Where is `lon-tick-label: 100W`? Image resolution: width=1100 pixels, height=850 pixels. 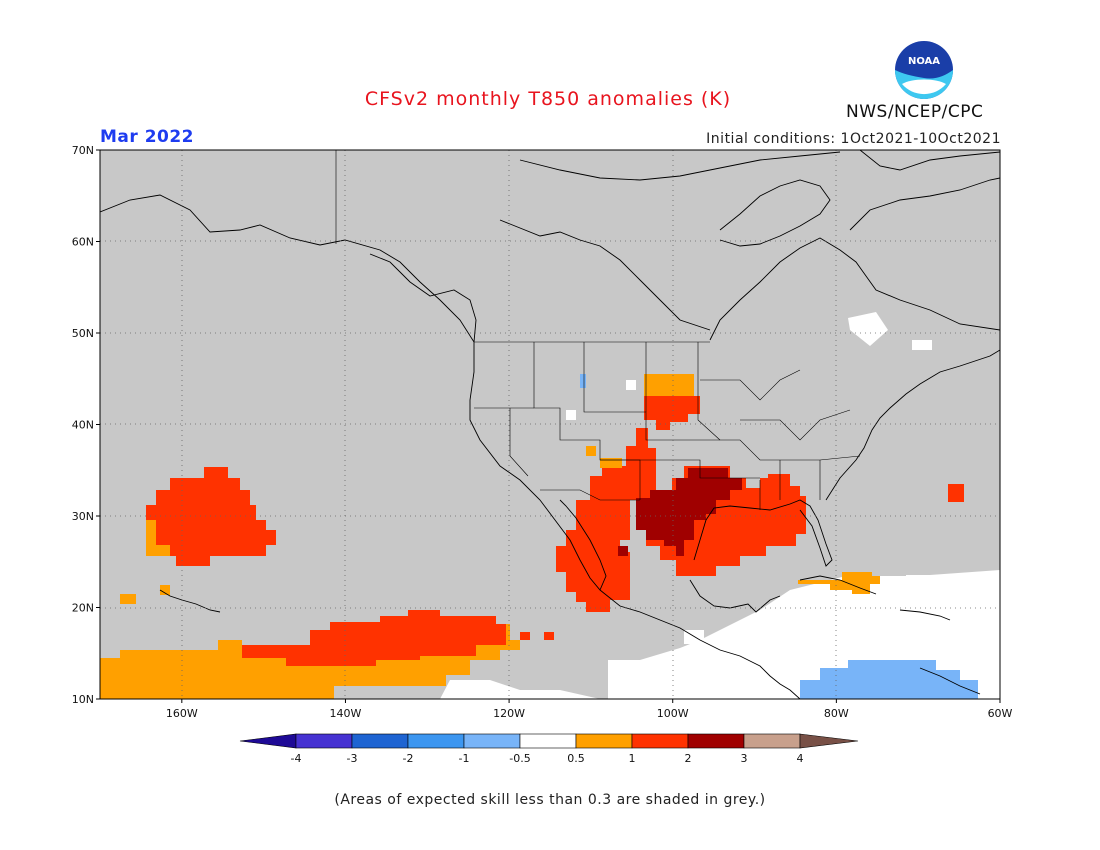 lon-tick-label: 100W is located at coordinates (673, 713).